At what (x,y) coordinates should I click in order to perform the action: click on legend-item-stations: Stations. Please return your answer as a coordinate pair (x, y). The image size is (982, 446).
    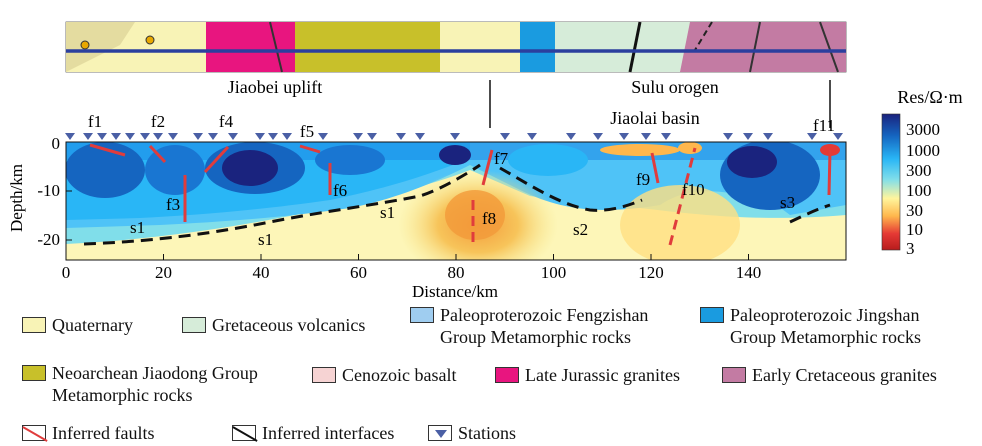
    Looking at the image, I should click on (472, 433).